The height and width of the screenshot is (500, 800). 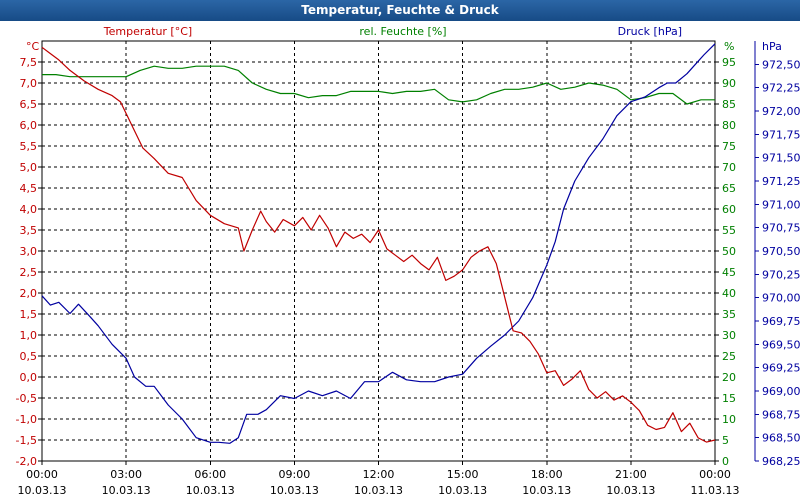 What do you see at coordinates (729, 419) in the screenshot?
I see `humidity-tick-label: 10` at bounding box center [729, 419].